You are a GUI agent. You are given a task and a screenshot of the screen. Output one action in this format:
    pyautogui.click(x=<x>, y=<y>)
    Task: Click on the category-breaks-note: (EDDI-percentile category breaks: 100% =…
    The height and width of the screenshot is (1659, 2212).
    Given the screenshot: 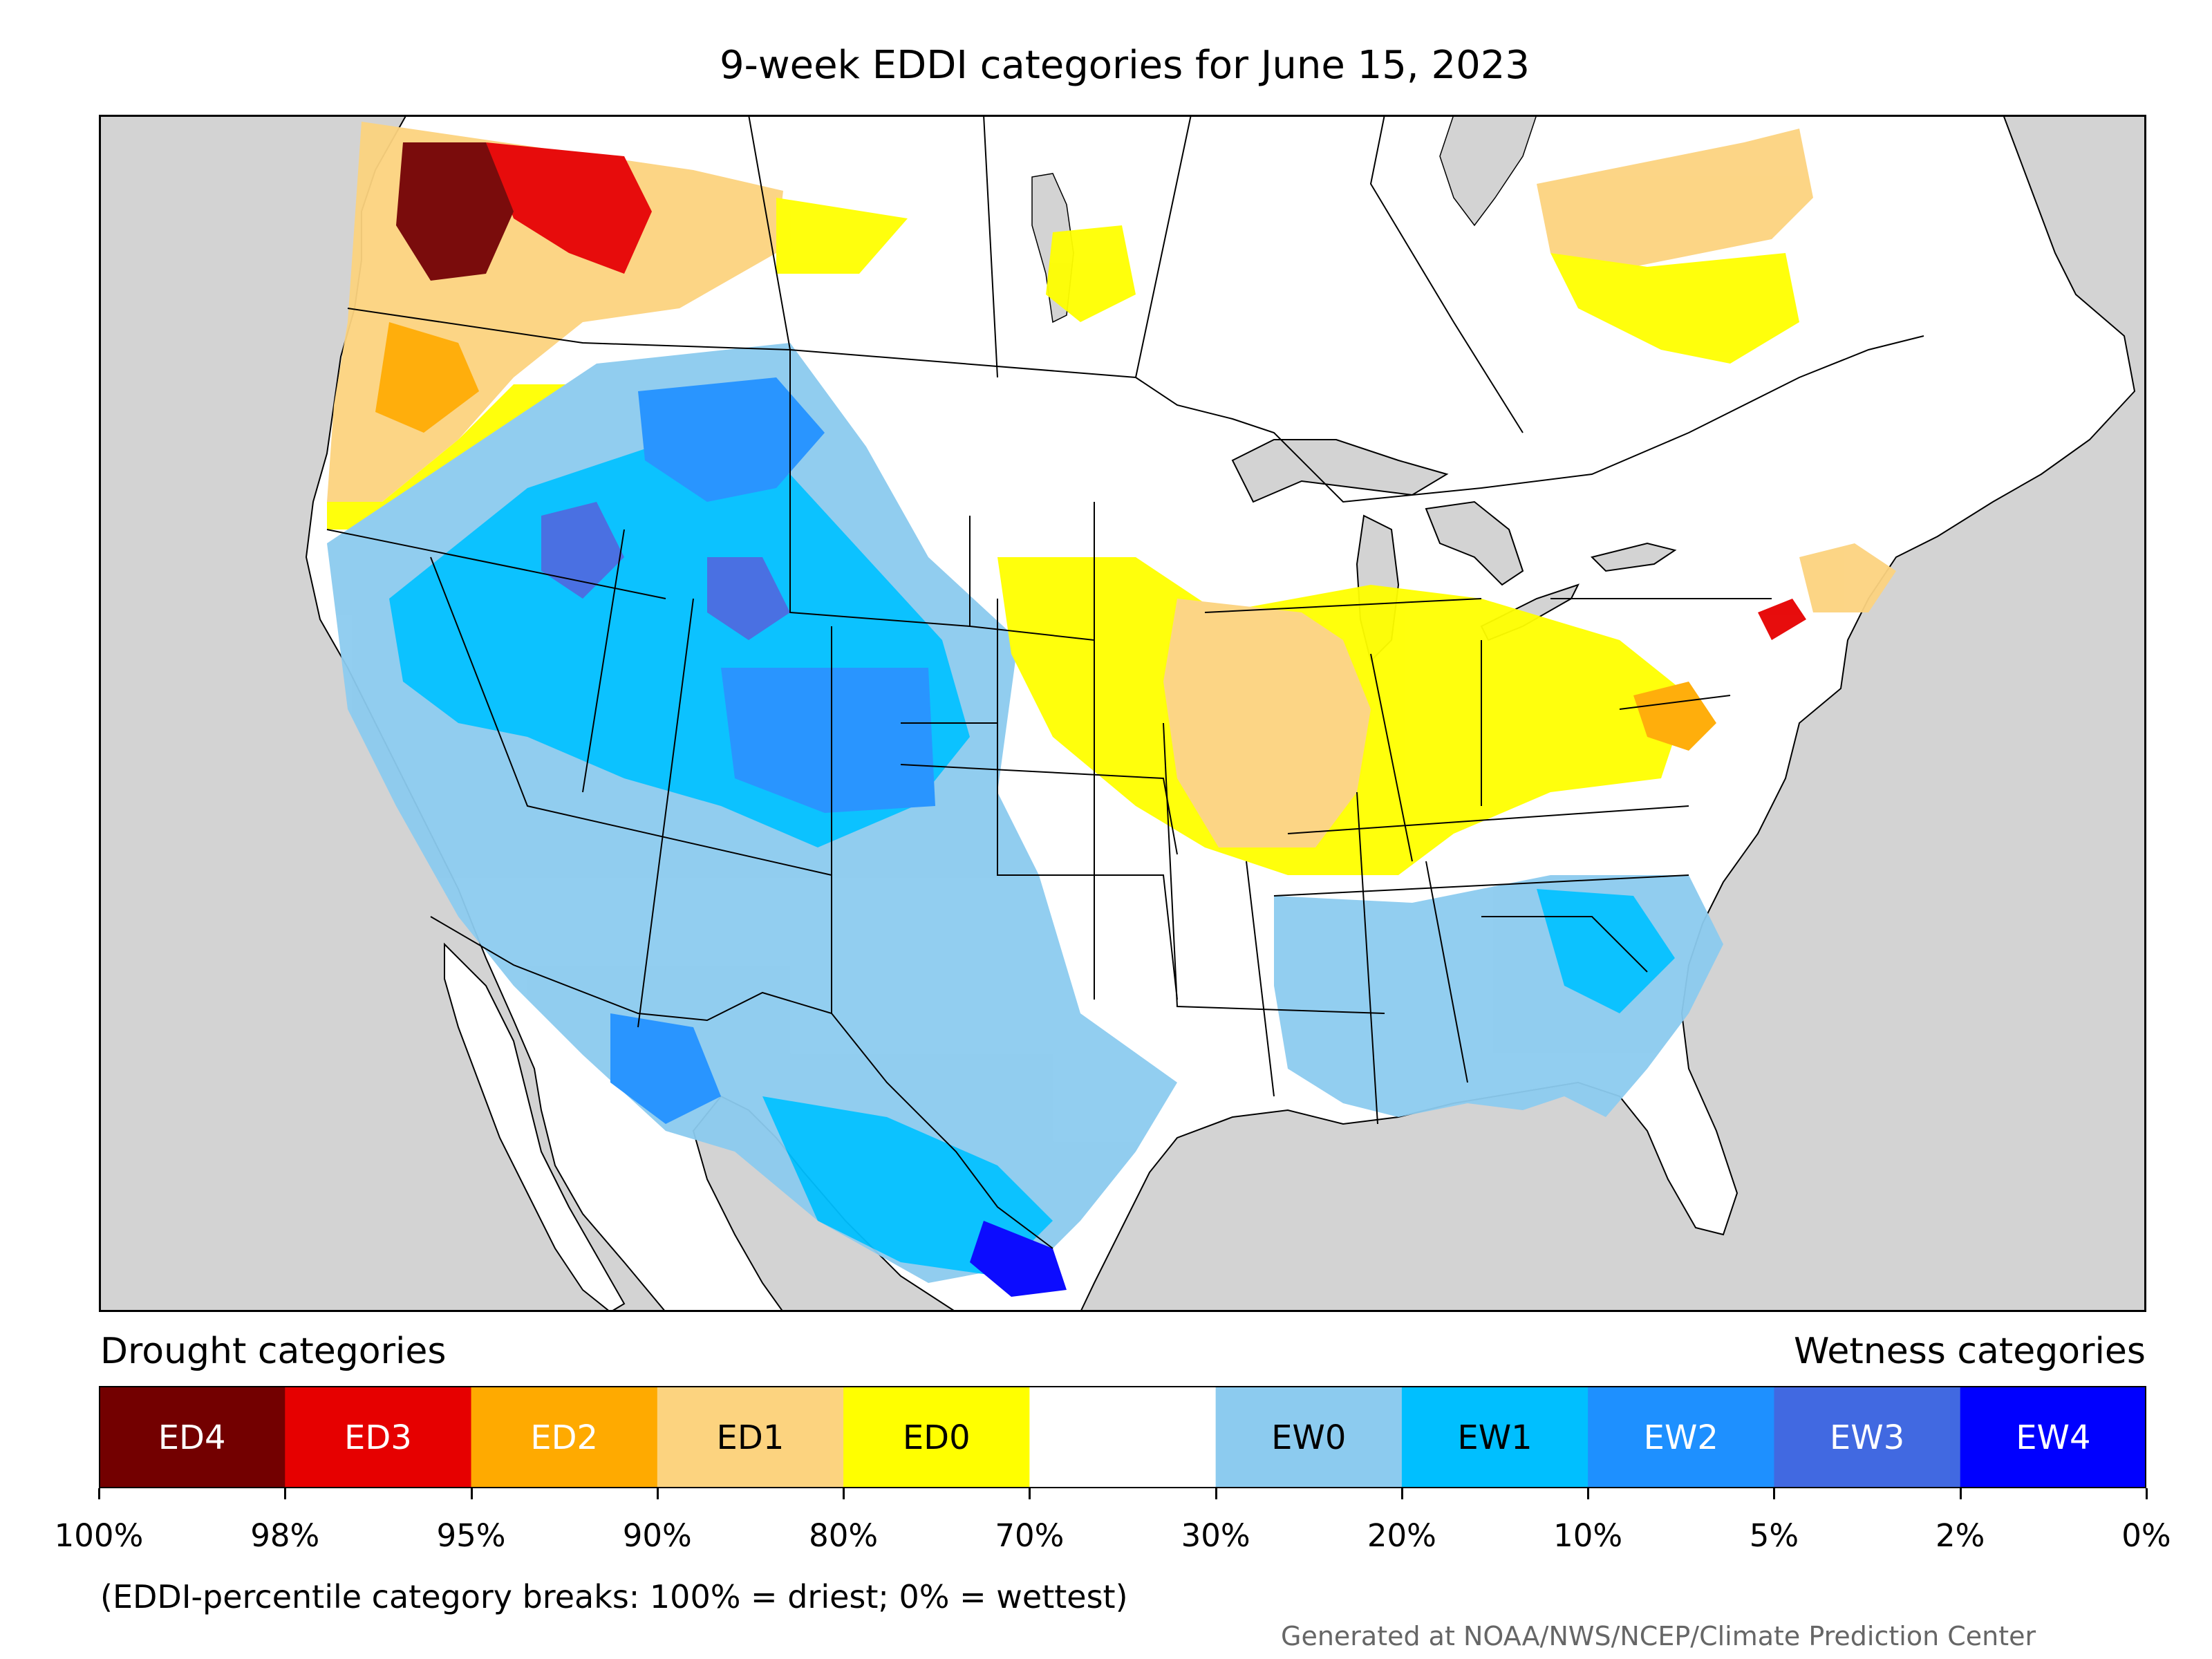 What is the action you would take?
    pyautogui.click(x=614, y=1596)
    